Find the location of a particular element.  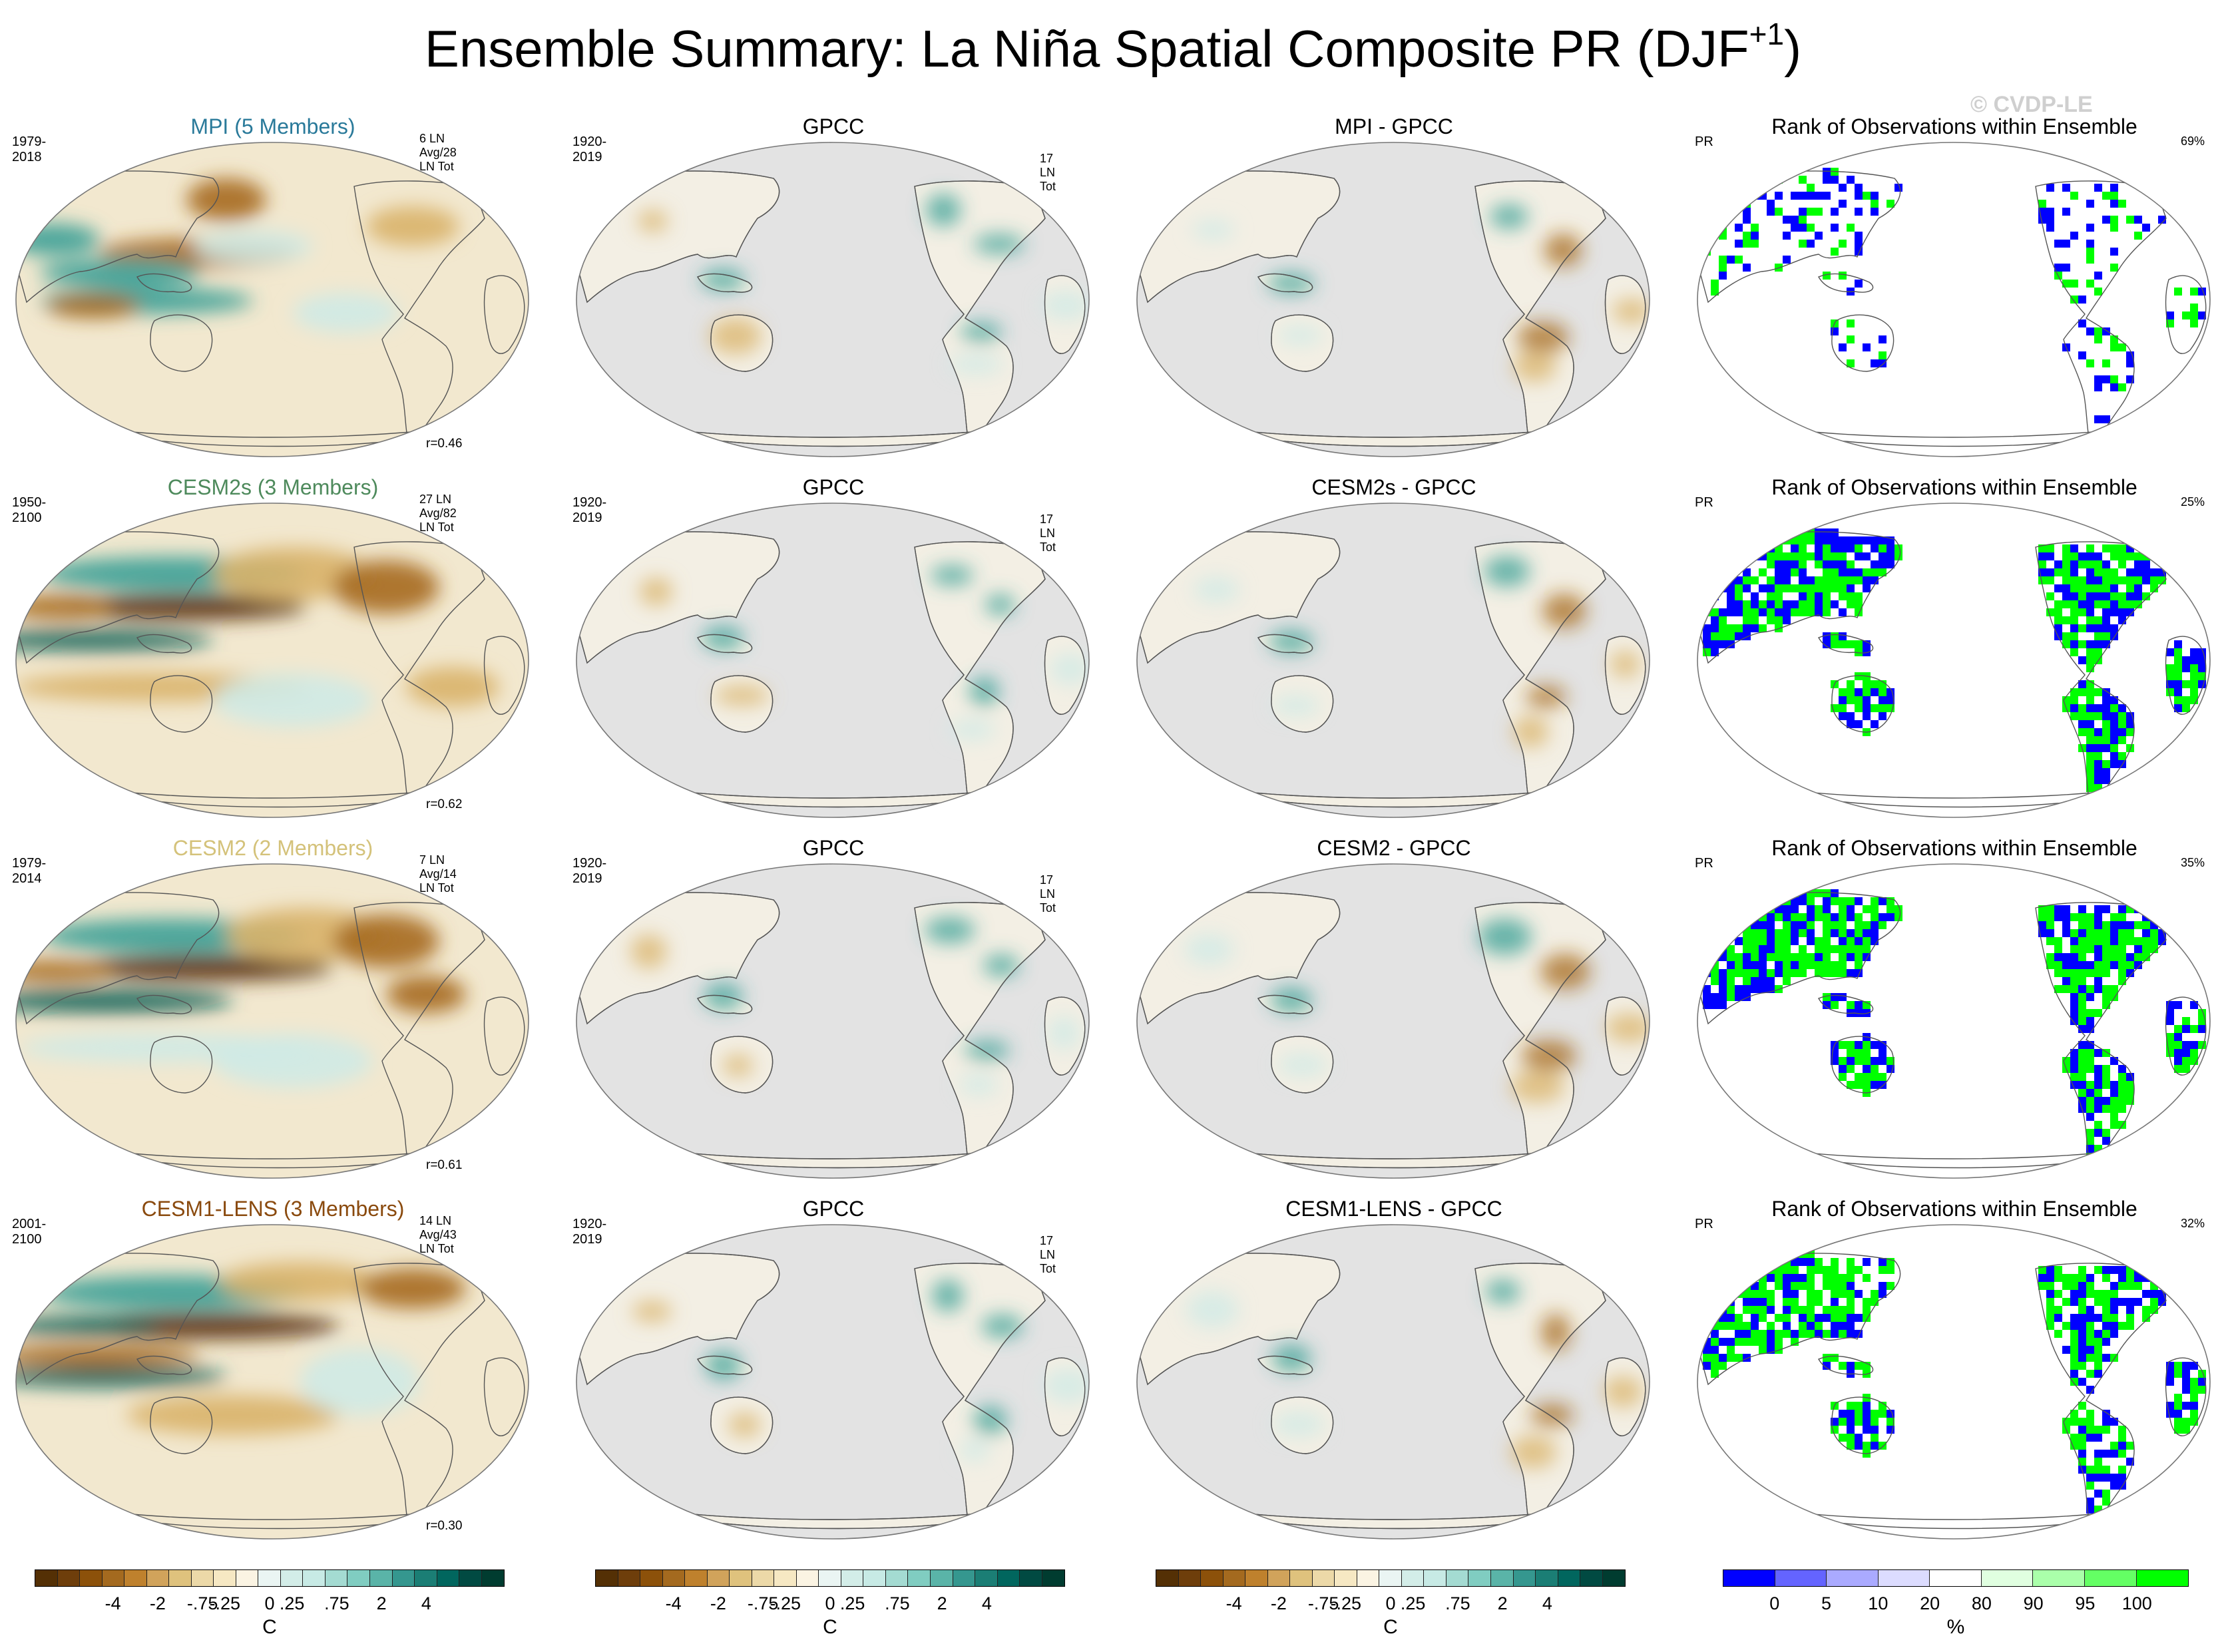

rank-percent: 25% is located at coordinates (2193, 502).